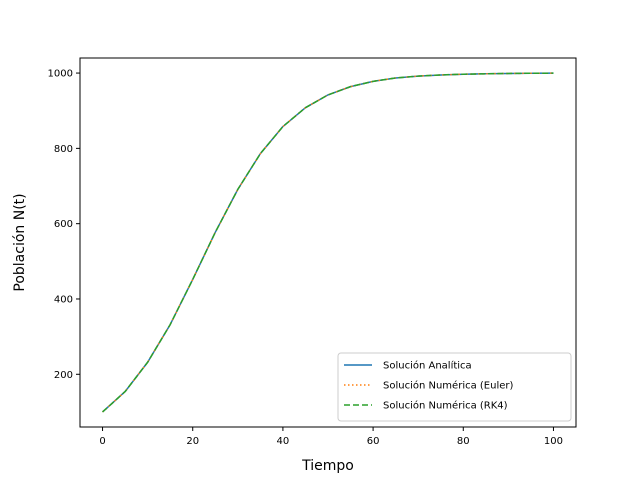  I want to click on y-tick-label-2: 600, so click(63, 224).